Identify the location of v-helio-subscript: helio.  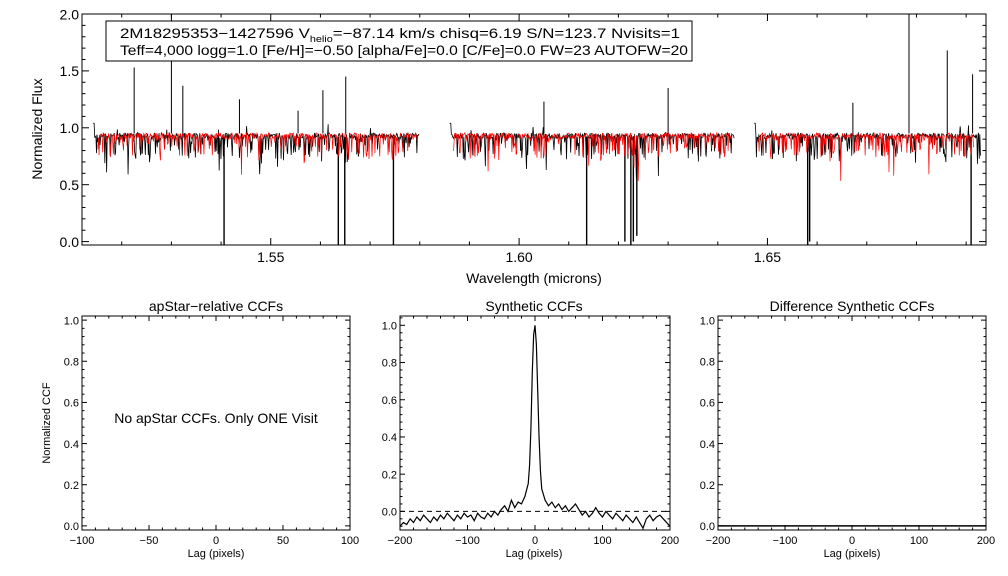
(321, 39).